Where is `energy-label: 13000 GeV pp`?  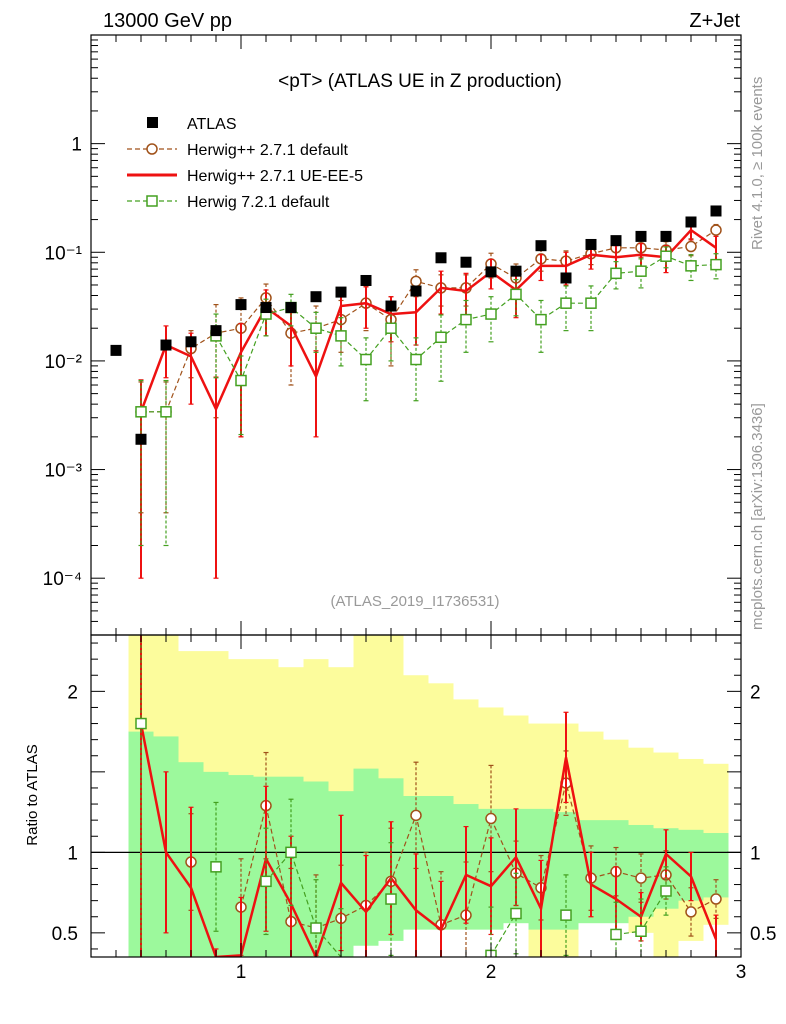
energy-label: 13000 GeV pp is located at coordinates (167, 21).